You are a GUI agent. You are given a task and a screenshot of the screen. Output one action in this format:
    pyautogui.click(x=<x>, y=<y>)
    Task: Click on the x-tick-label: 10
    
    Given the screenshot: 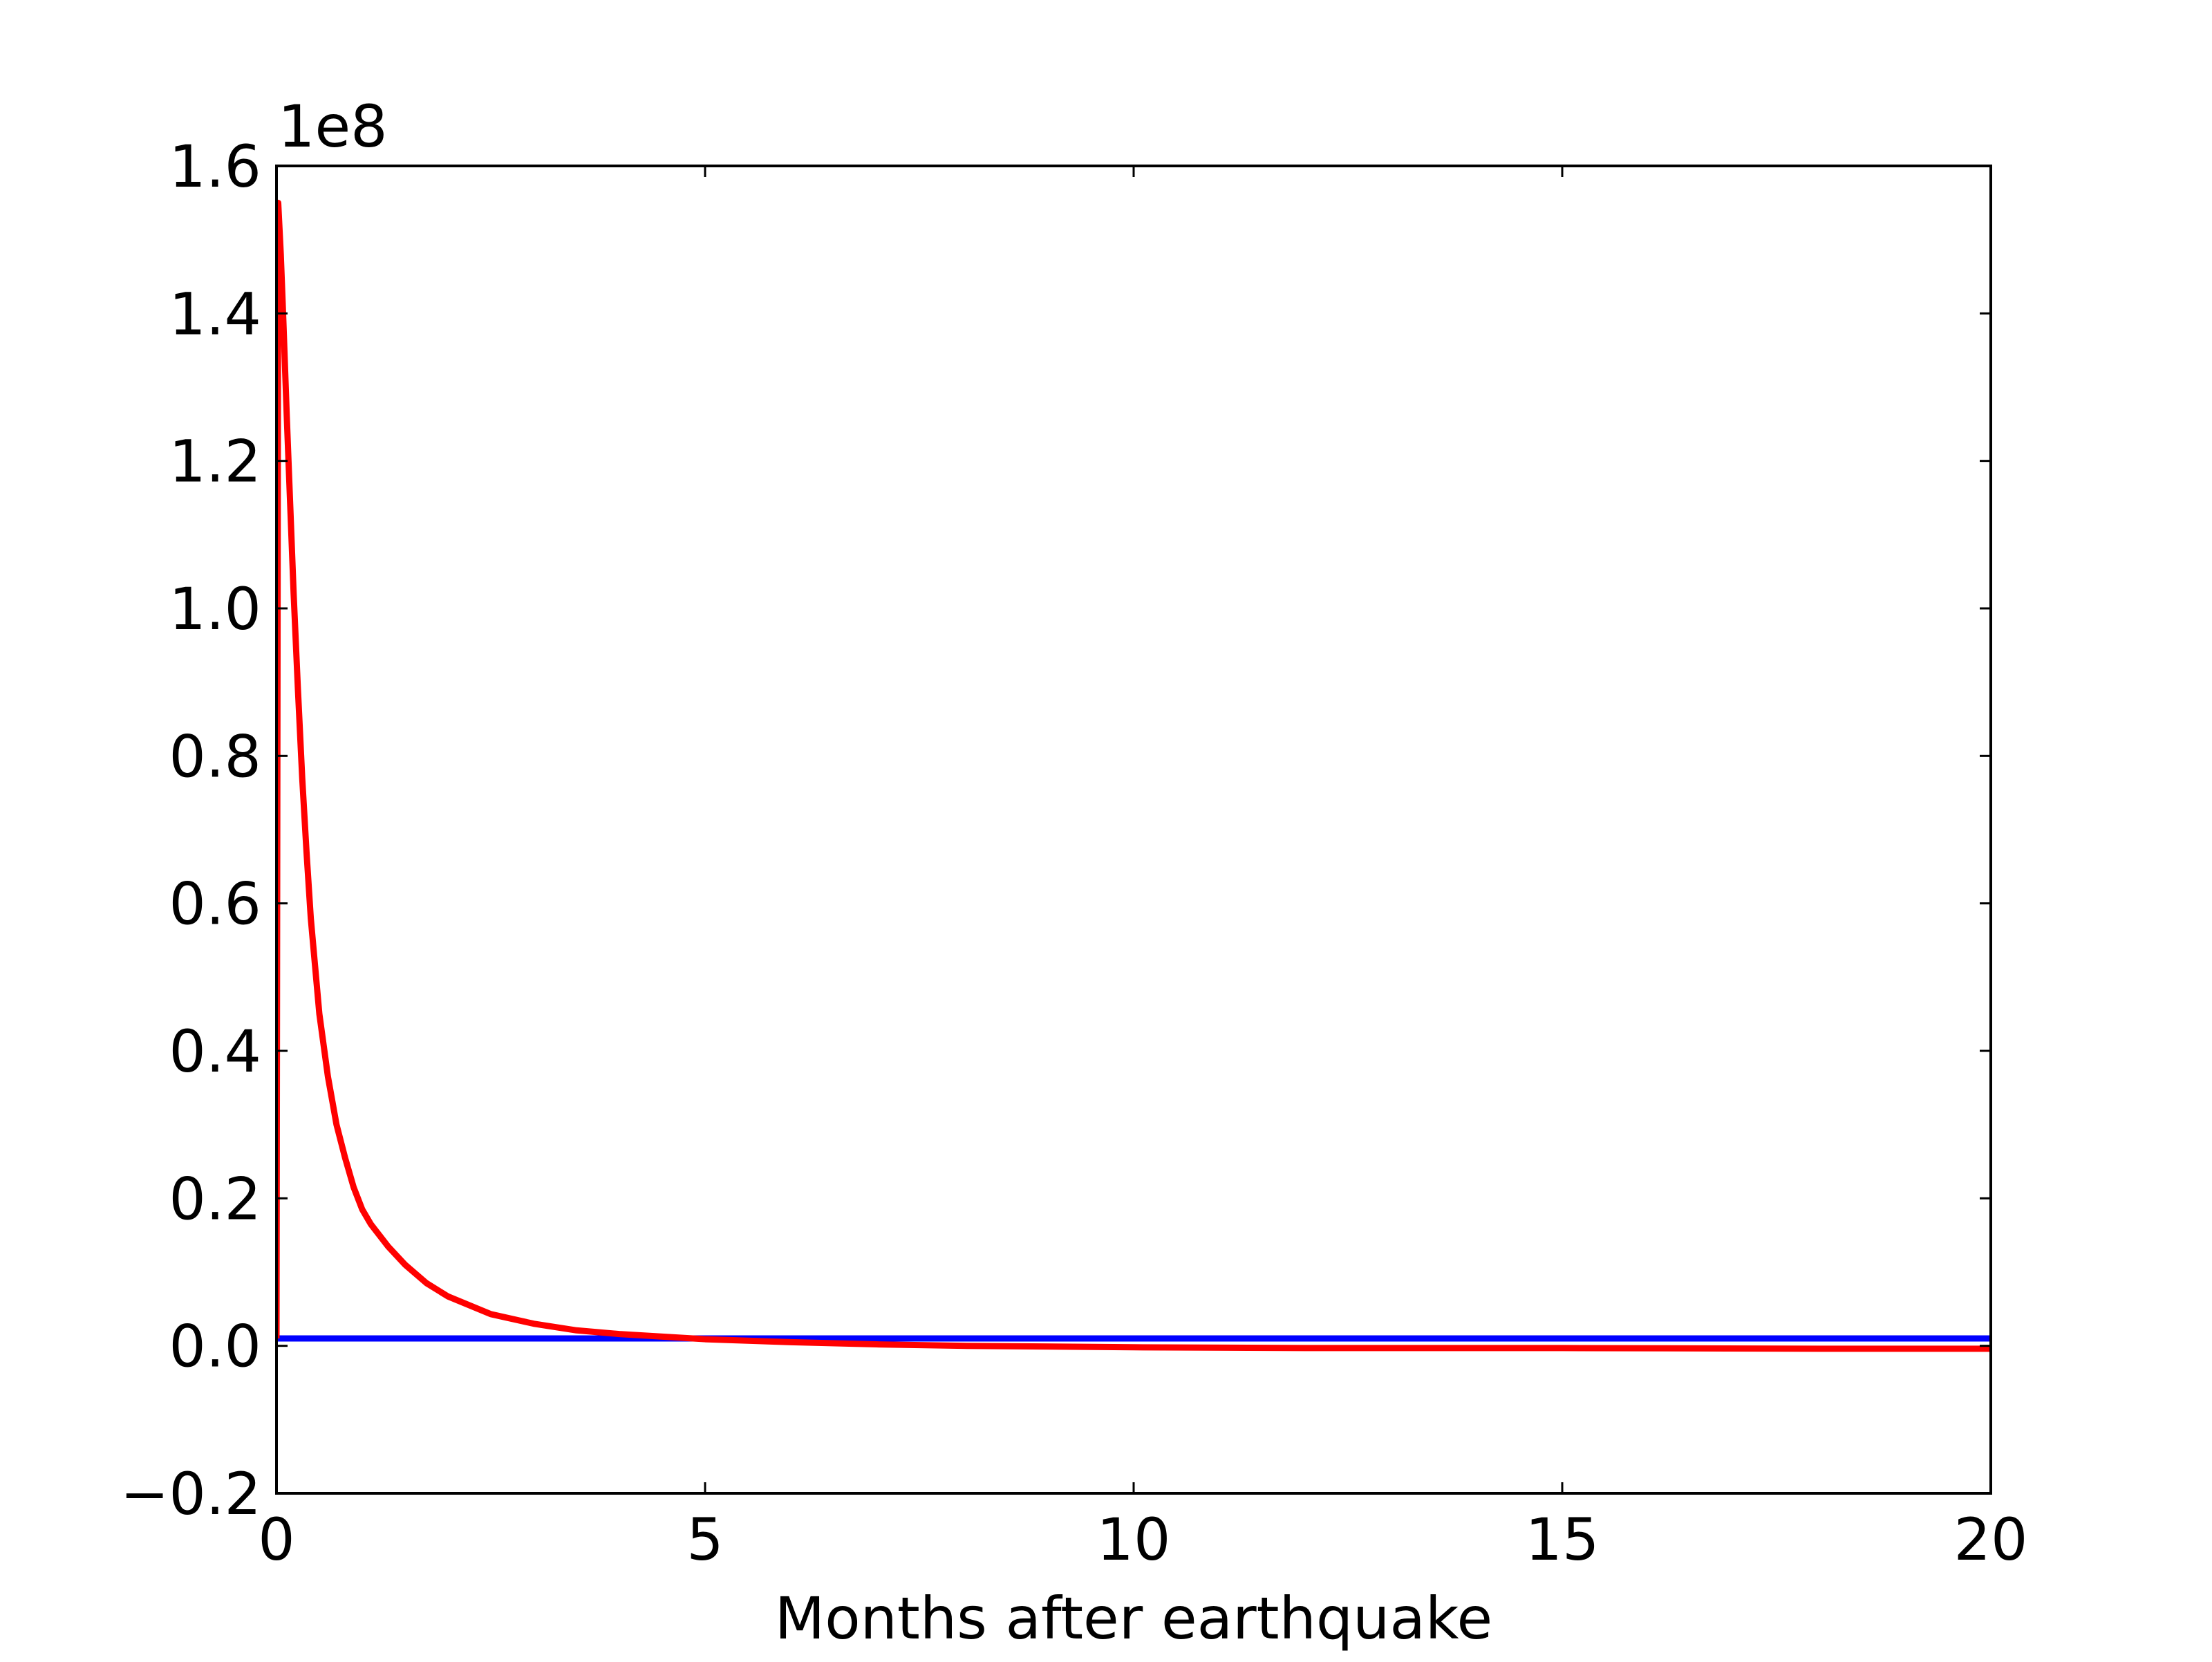 What is the action you would take?
    pyautogui.click(x=1134, y=1540)
    